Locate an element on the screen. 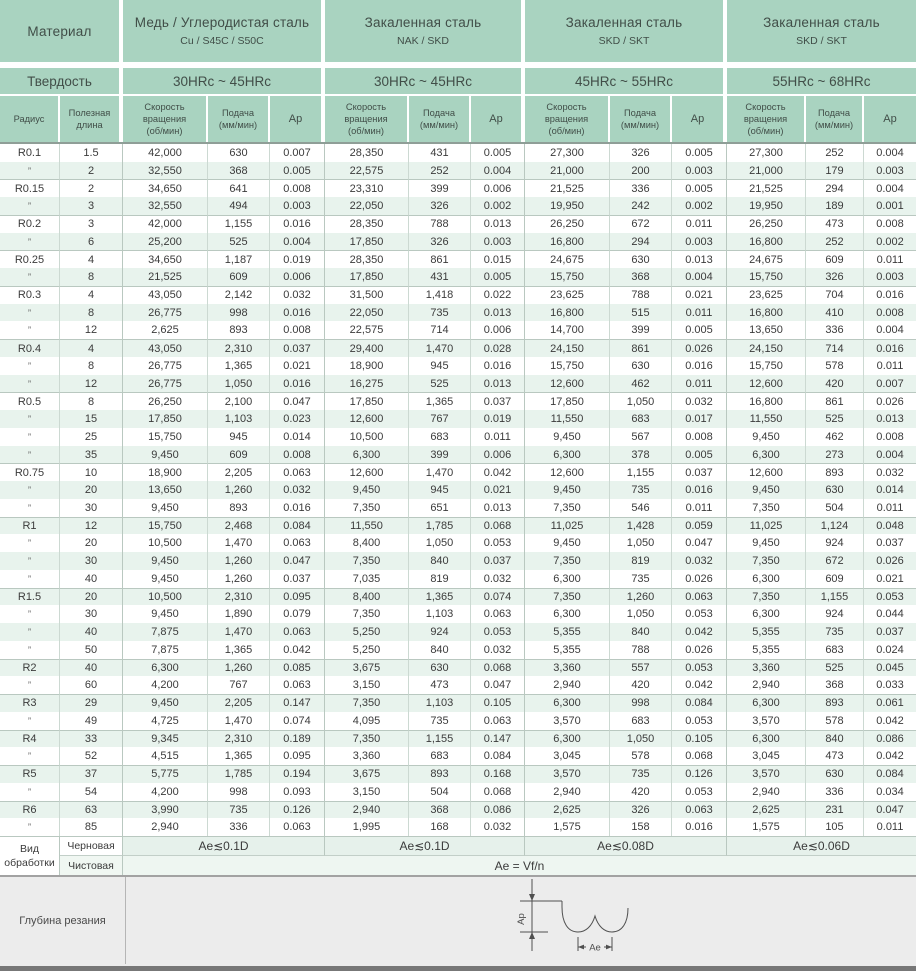 This screenshot has height=971, width=916. radius-cell: R1 is located at coordinates (30, 525).